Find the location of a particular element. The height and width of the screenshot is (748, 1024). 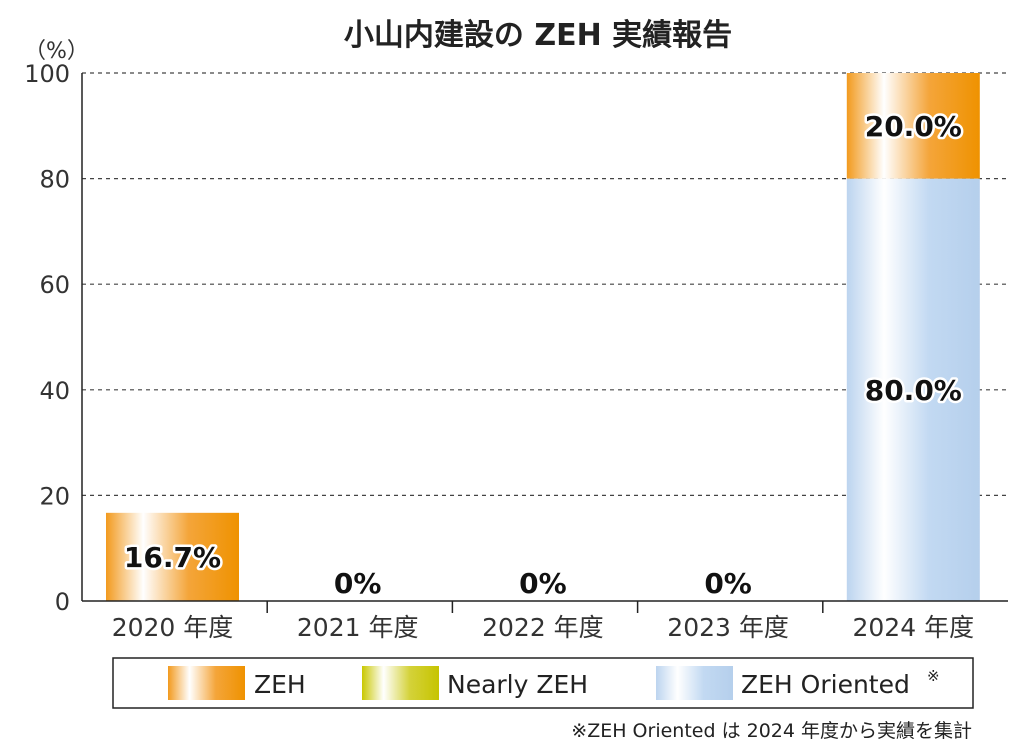

x-tick-label: 2020 年度 is located at coordinates (173, 627).